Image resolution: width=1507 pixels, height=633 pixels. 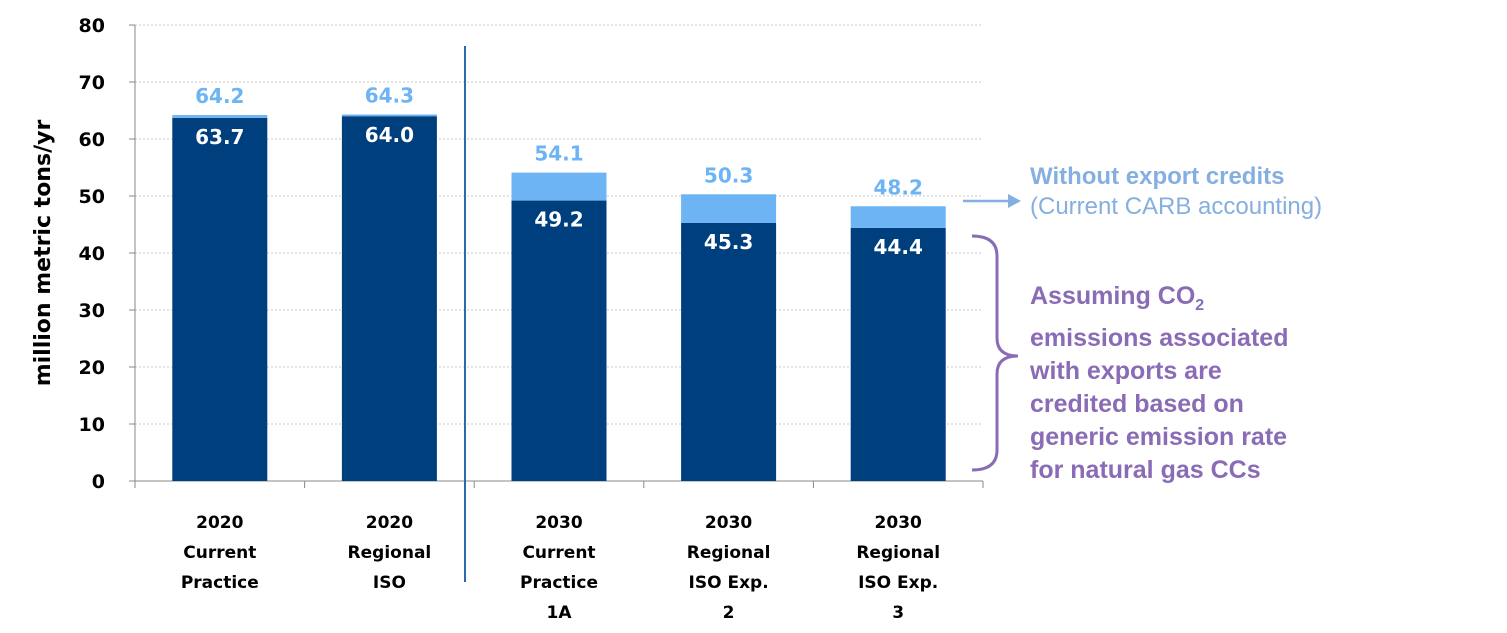 What do you see at coordinates (43, 253) in the screenshot?
I see `y-axis-label: million metric tons/yr` at bounding box center [43, 253].